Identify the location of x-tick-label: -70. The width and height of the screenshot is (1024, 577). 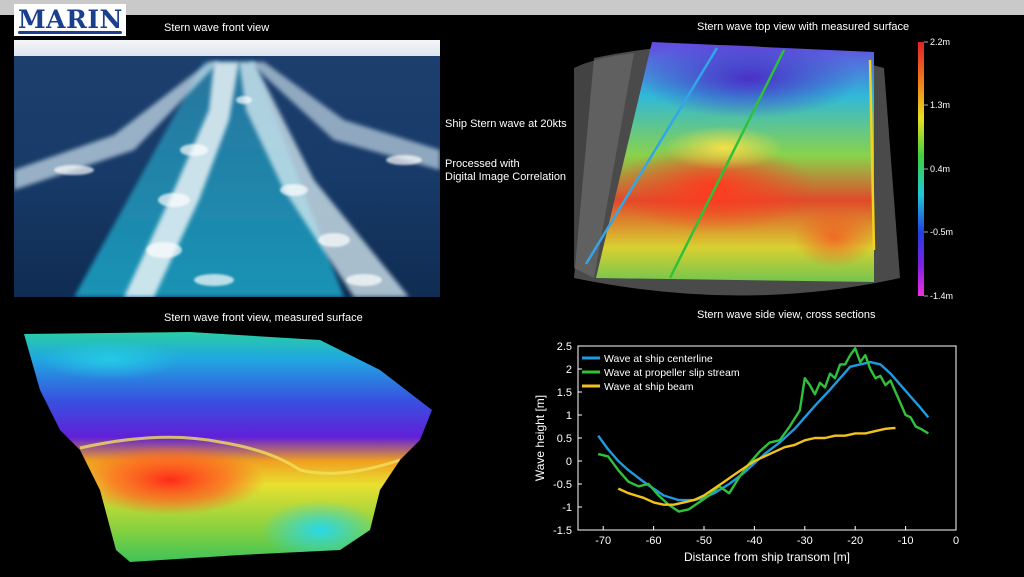
(603, 541).